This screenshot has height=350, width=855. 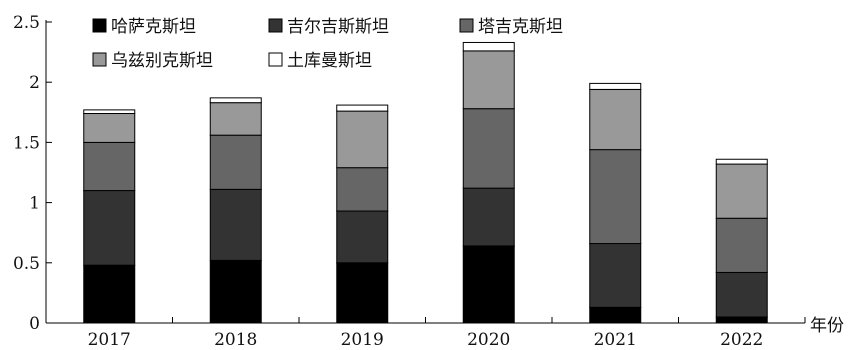 I want to click on legend-label: 哈萨克斯坦, so click(x=153, y=27).